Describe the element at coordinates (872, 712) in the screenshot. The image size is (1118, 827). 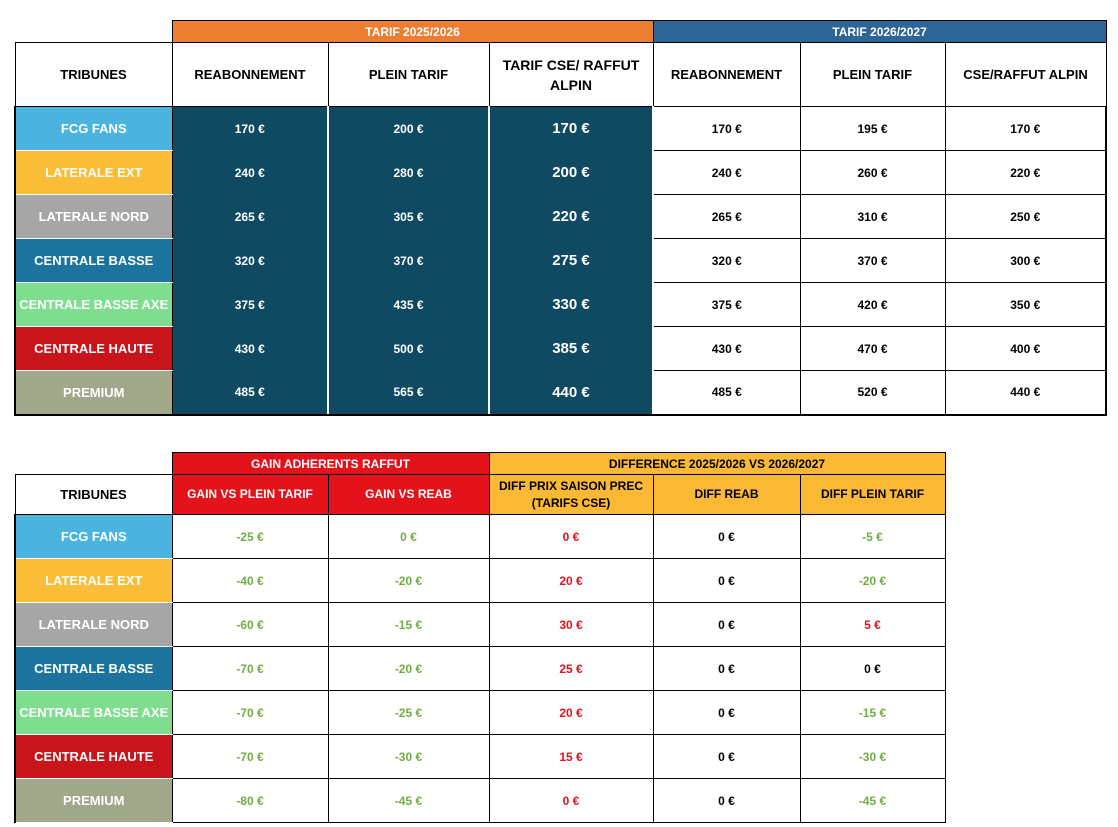
I see `diff-plein-value: -15 €` at that location.